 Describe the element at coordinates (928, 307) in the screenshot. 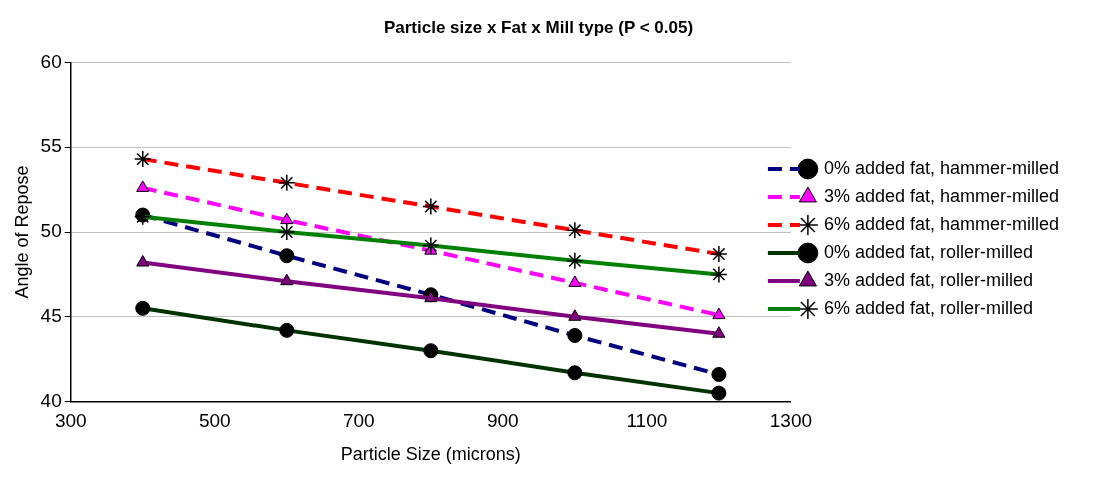

I see `legend-label: 6% added fat, roller-milled` at that location.